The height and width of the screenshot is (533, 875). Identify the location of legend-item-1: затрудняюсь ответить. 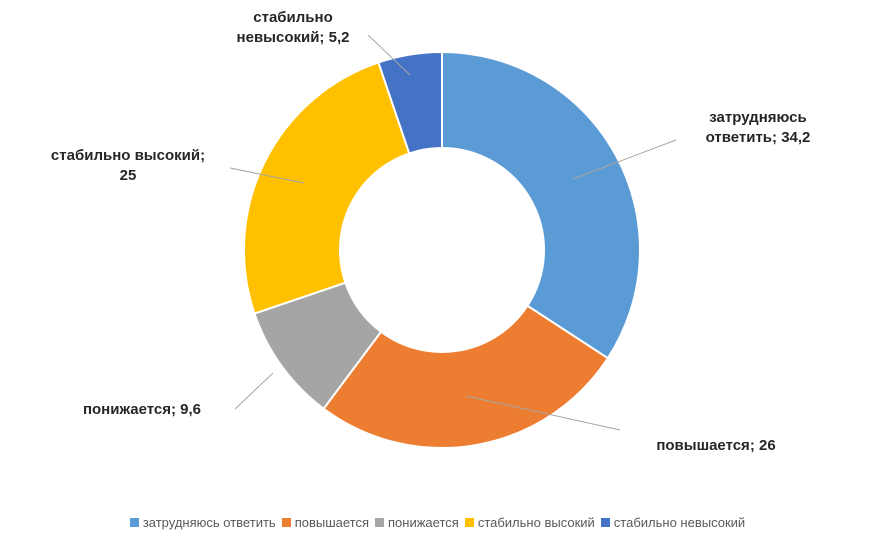
(202, 522).